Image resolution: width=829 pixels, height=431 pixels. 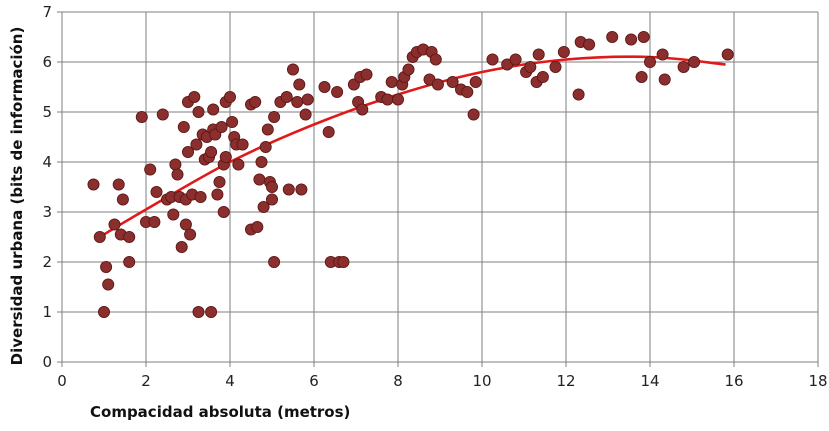 What do you see at coordinates (398, 381) in the screenshot?
I see `x-tick-label-4: 8` at bounding box center [398, 381].